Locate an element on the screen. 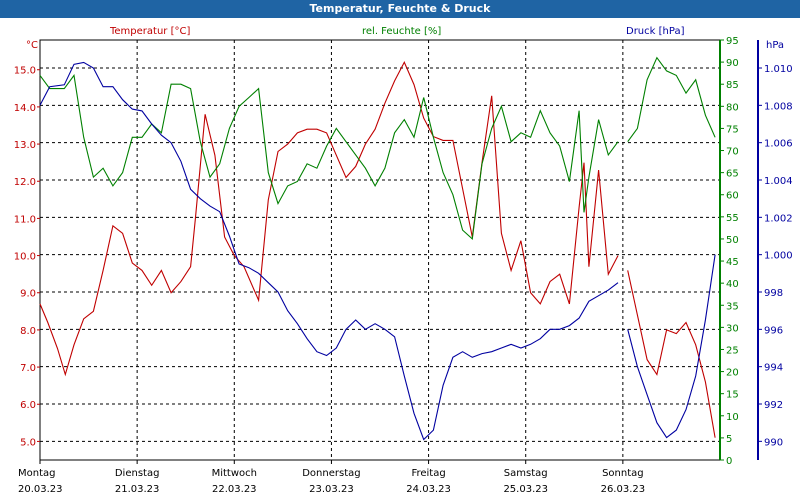 This screenshot has height=500, width=800. humidity-tick-label: 25 is located at coordinates (732, 350).